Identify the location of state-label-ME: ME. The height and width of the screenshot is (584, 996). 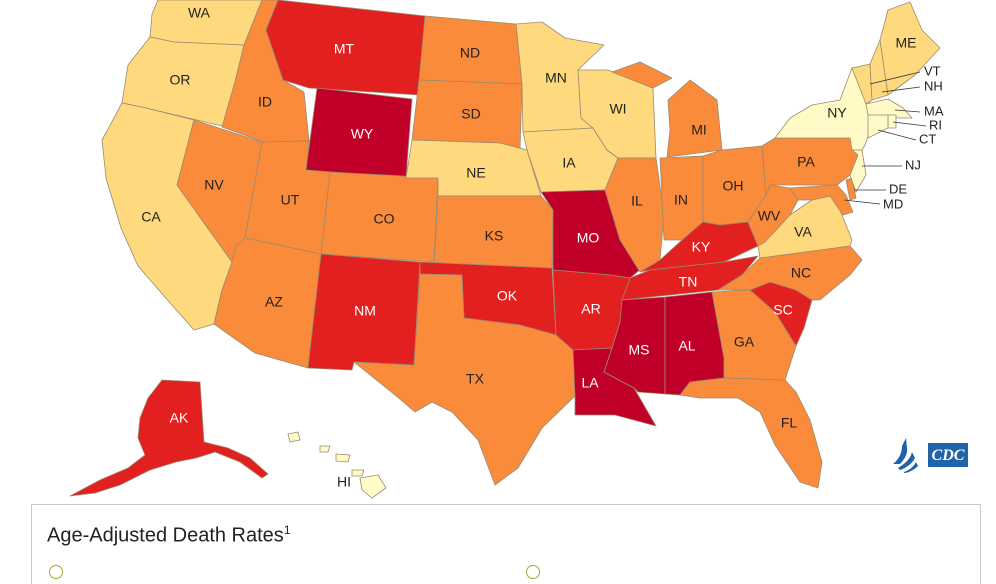
(906, 43).